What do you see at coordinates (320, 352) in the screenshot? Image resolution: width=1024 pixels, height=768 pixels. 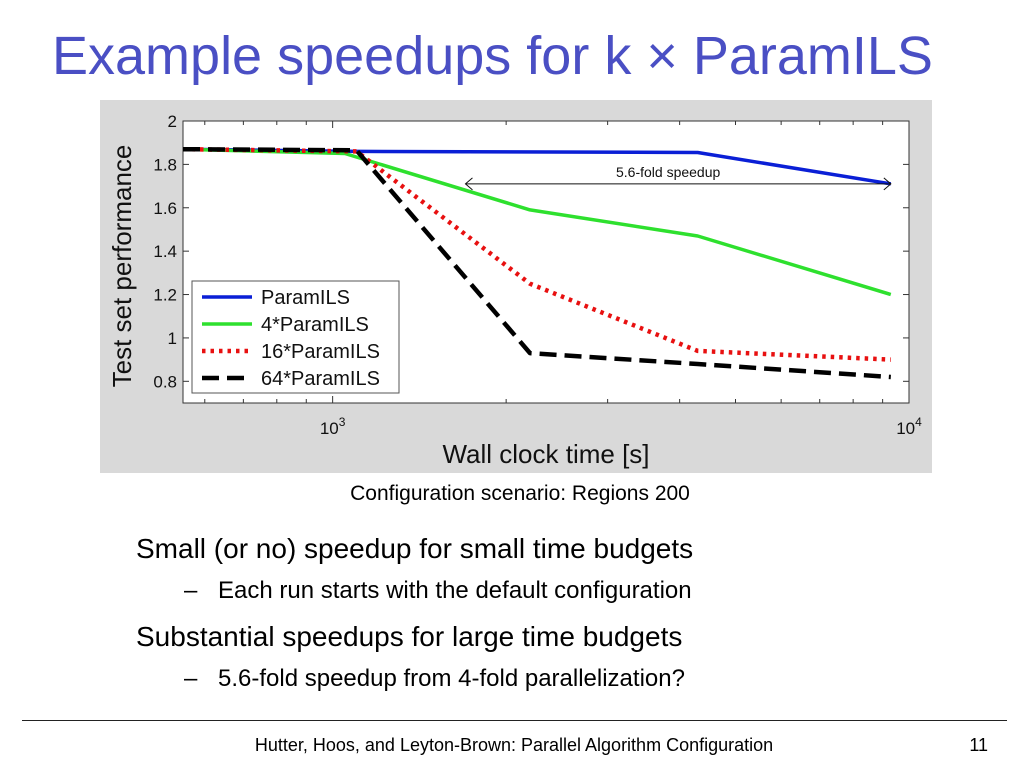 I see `legend-label-2: 16*ParamILS` at bounding box center [320, 352].